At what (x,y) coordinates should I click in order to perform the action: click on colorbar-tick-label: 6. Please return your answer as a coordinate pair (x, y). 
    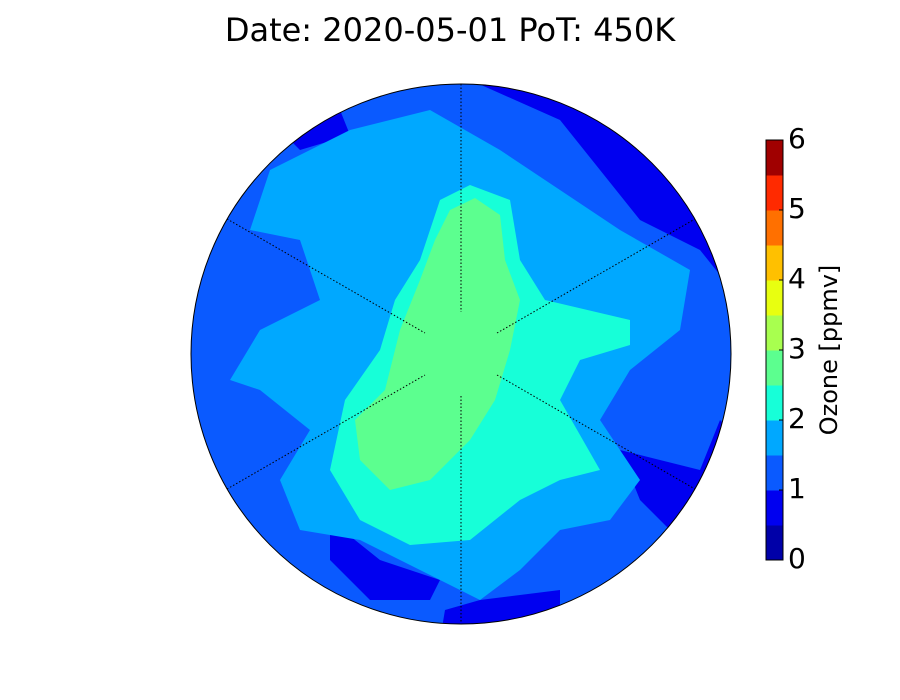
    Looking at the image, I should click on (797, 138).